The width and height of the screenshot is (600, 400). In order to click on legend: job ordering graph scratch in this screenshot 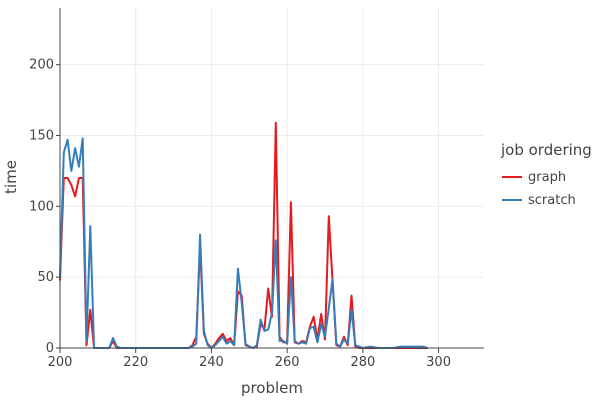, I will do `click(546, 174)`.